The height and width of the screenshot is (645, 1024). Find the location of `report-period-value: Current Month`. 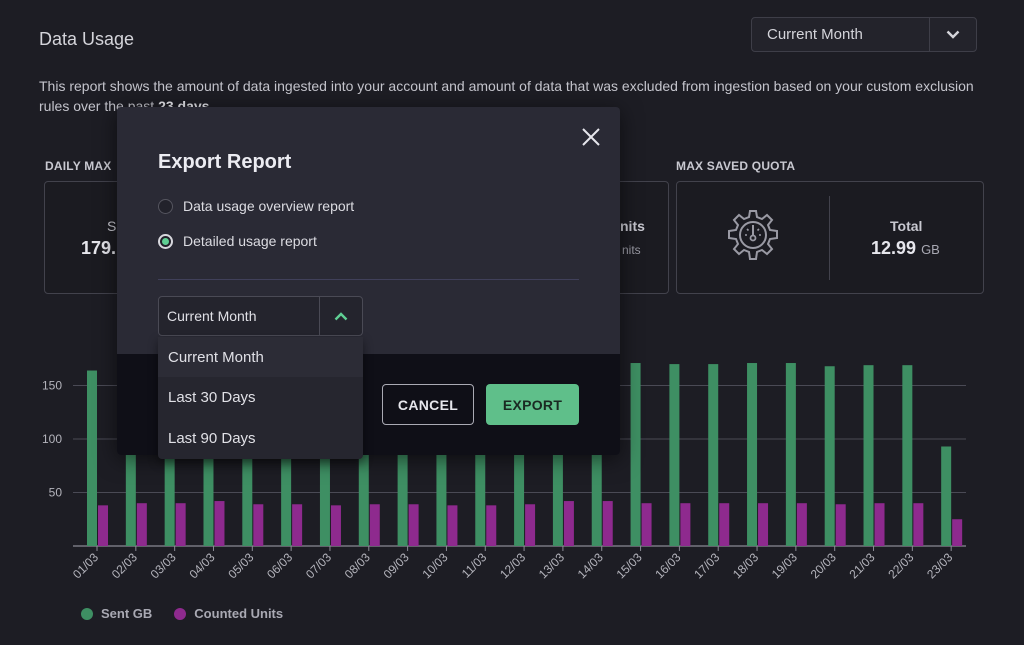

report-period-value: Current Month is located at coordinates (212, 316).